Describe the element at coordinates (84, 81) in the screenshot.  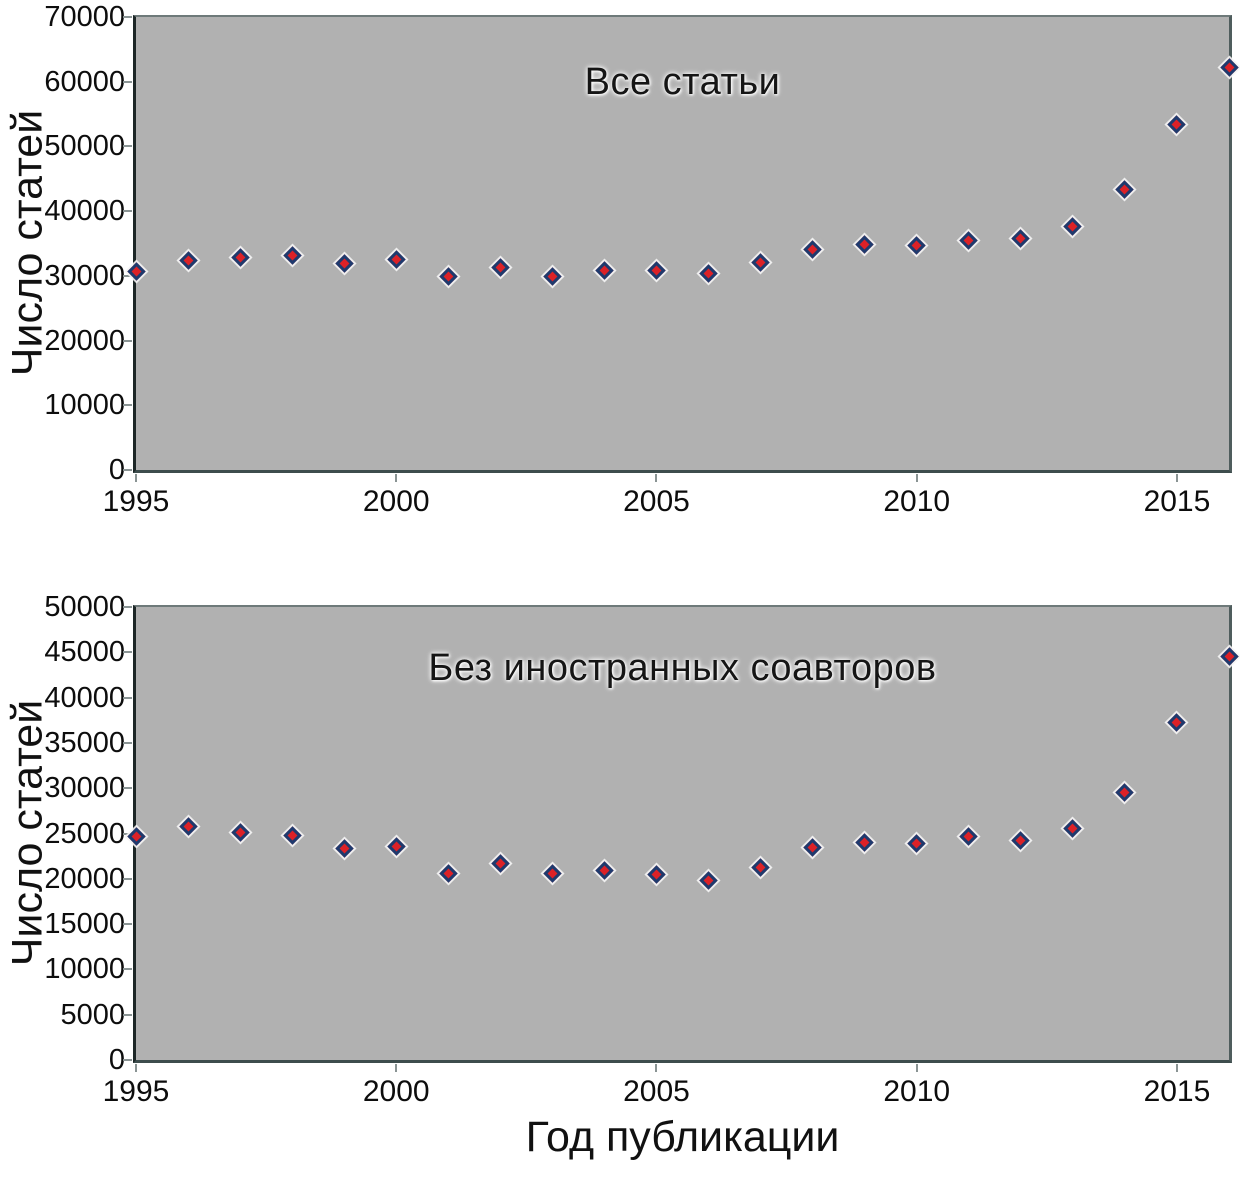
I see `y-tick-label: 60000` at that location.